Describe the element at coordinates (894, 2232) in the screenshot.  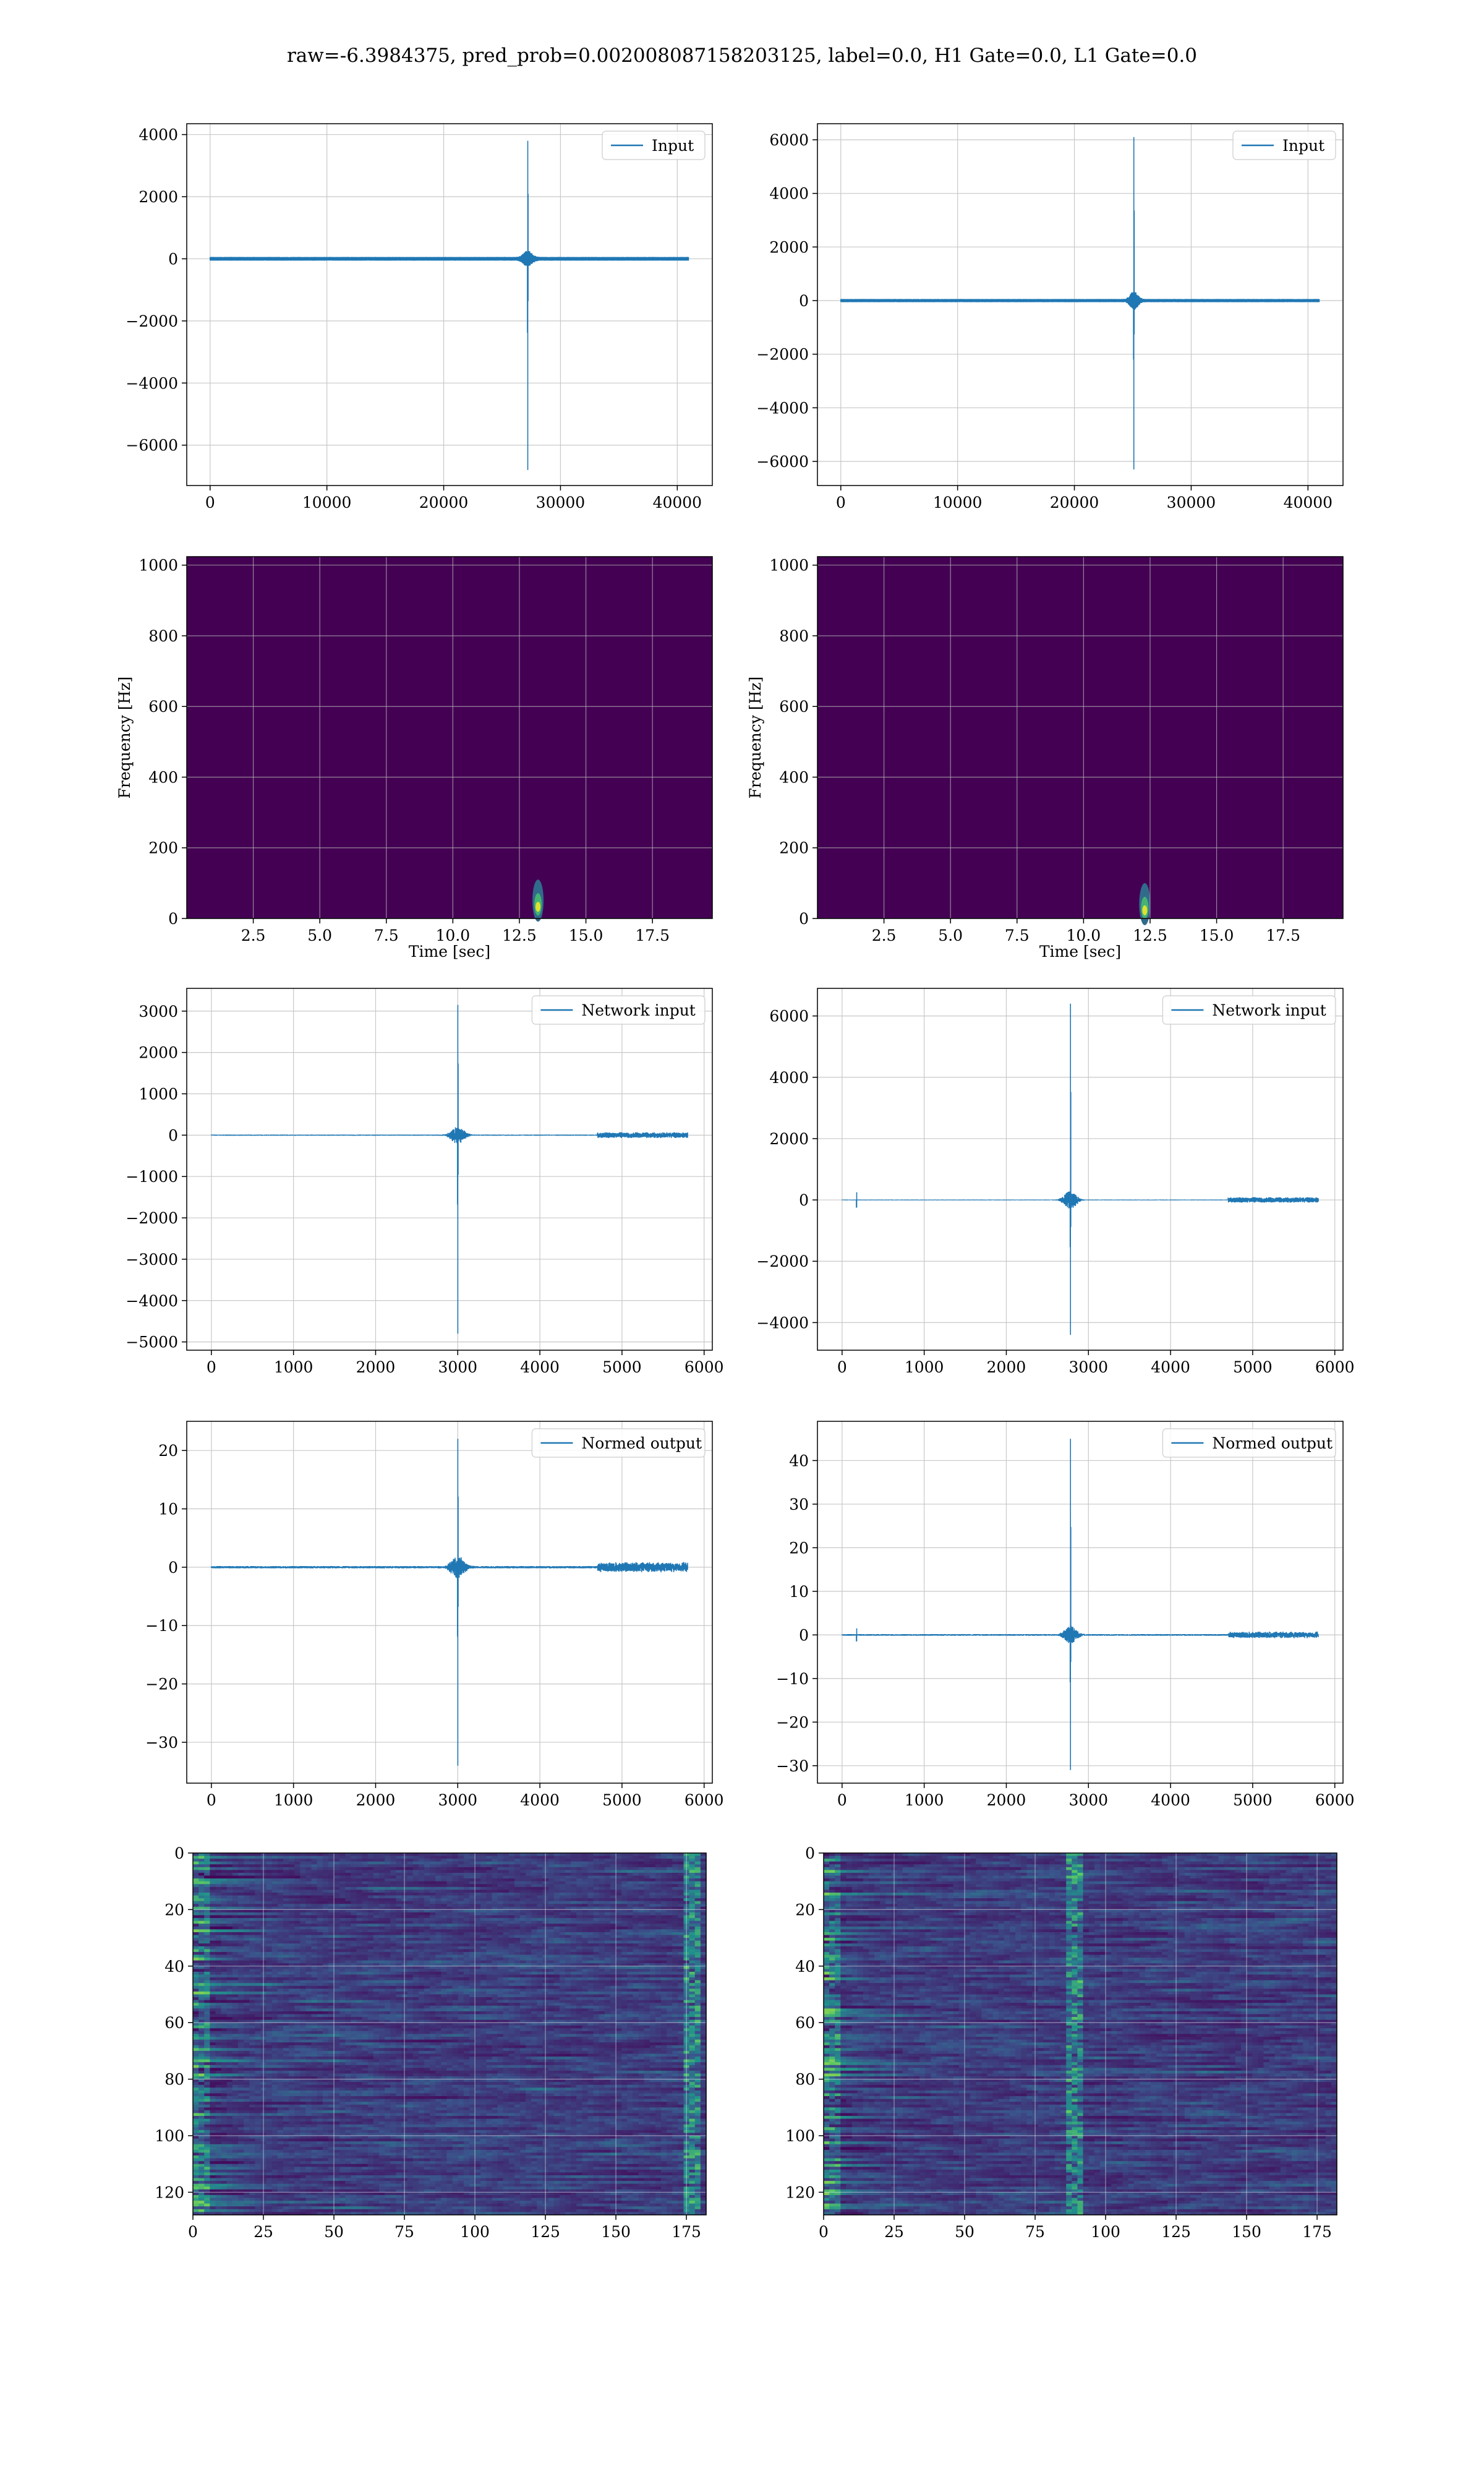
I see `x-tick-label: 25` at that location.